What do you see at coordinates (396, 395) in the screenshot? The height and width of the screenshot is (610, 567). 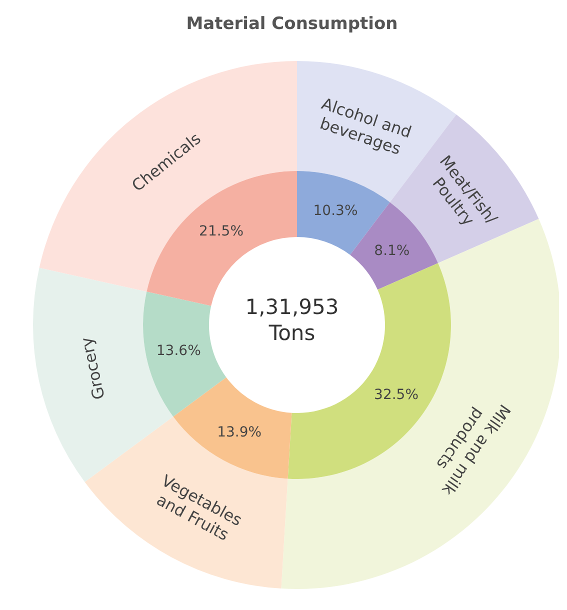 I see `data-label: 32.5%` at bounding box center [396, 395].